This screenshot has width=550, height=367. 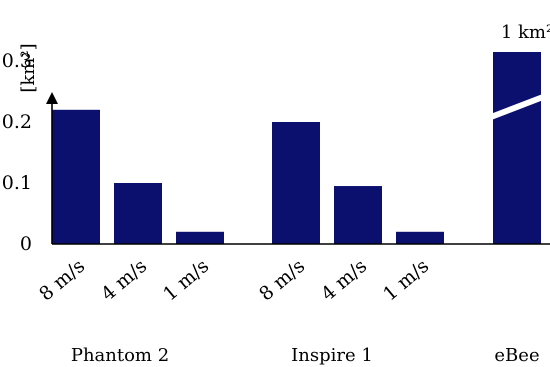 What do you see at coordinates (516, 355) in the screenshot?
I see `group-label: eBee` at bounding box center [516, 355].